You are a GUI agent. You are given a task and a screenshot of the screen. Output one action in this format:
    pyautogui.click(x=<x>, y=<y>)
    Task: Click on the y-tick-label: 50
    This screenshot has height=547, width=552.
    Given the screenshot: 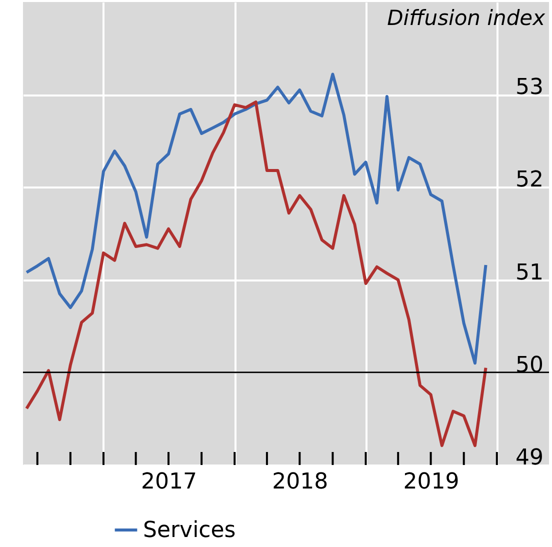 What is the action you would take?
    pyautogui.click(x=530, y=365)
    